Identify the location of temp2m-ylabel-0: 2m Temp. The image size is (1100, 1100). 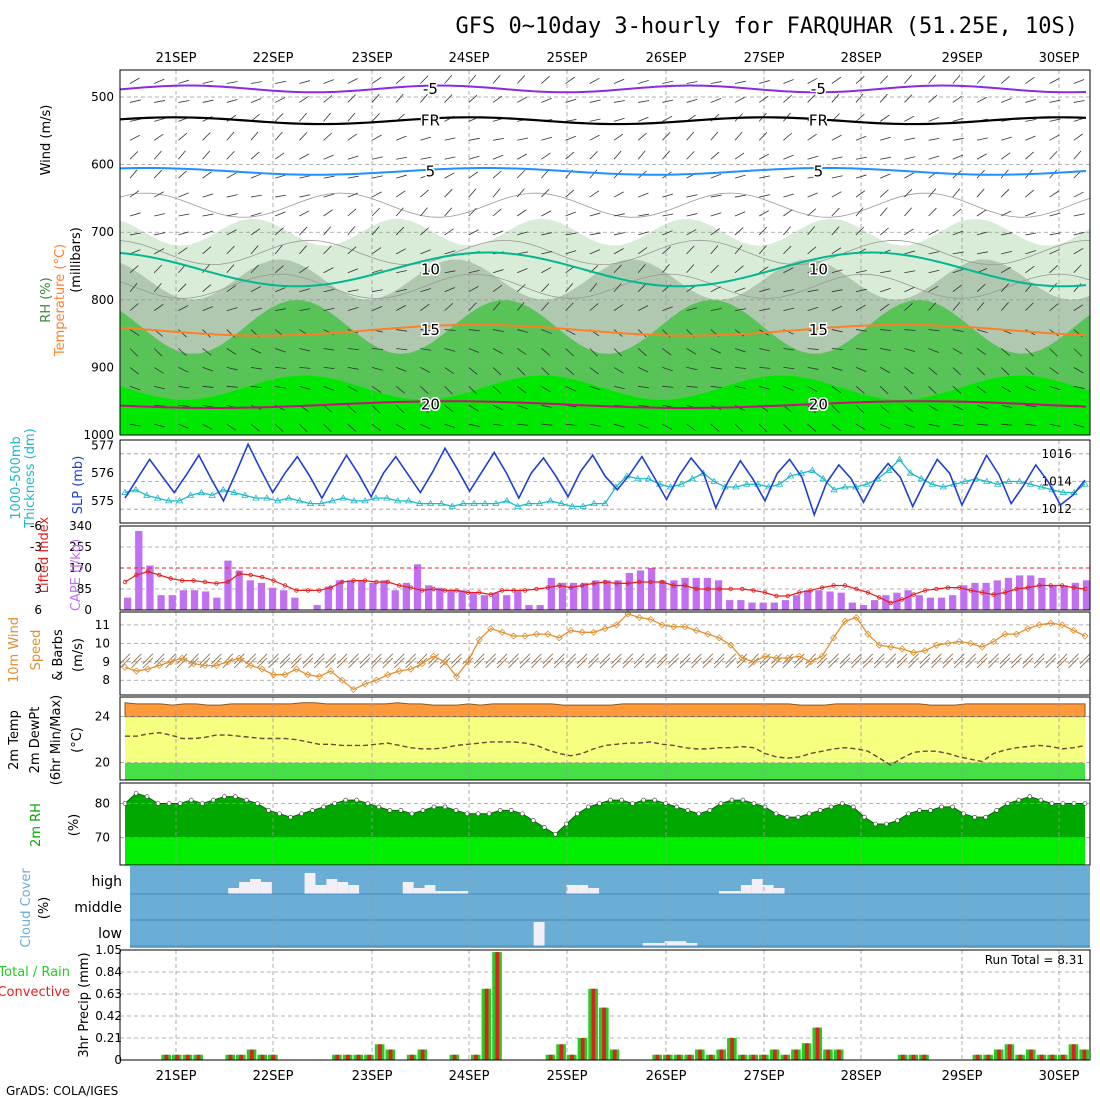
(14, 740).